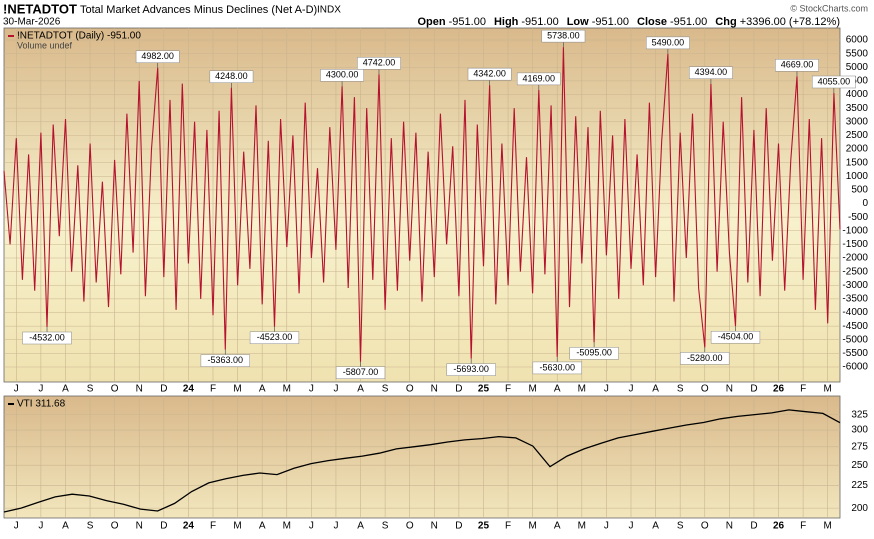 Image resolution: width=874 pixels, height=539 pixels. I want to click on y-tick-label: -3000, so click(855, 285).